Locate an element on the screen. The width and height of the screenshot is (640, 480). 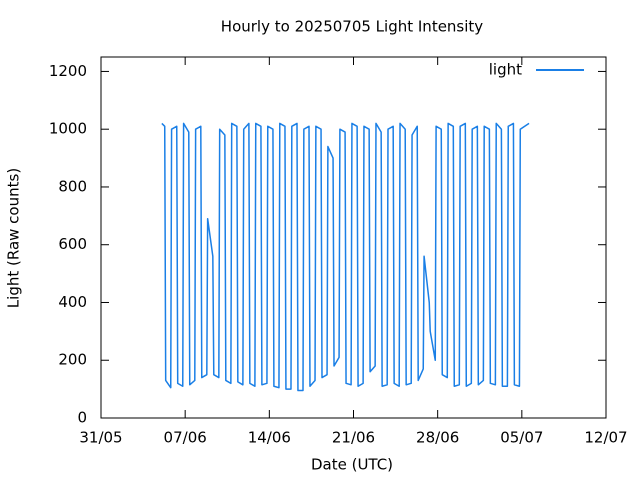
x-tick-label: 12/07 is located at coordinates (605, 438).